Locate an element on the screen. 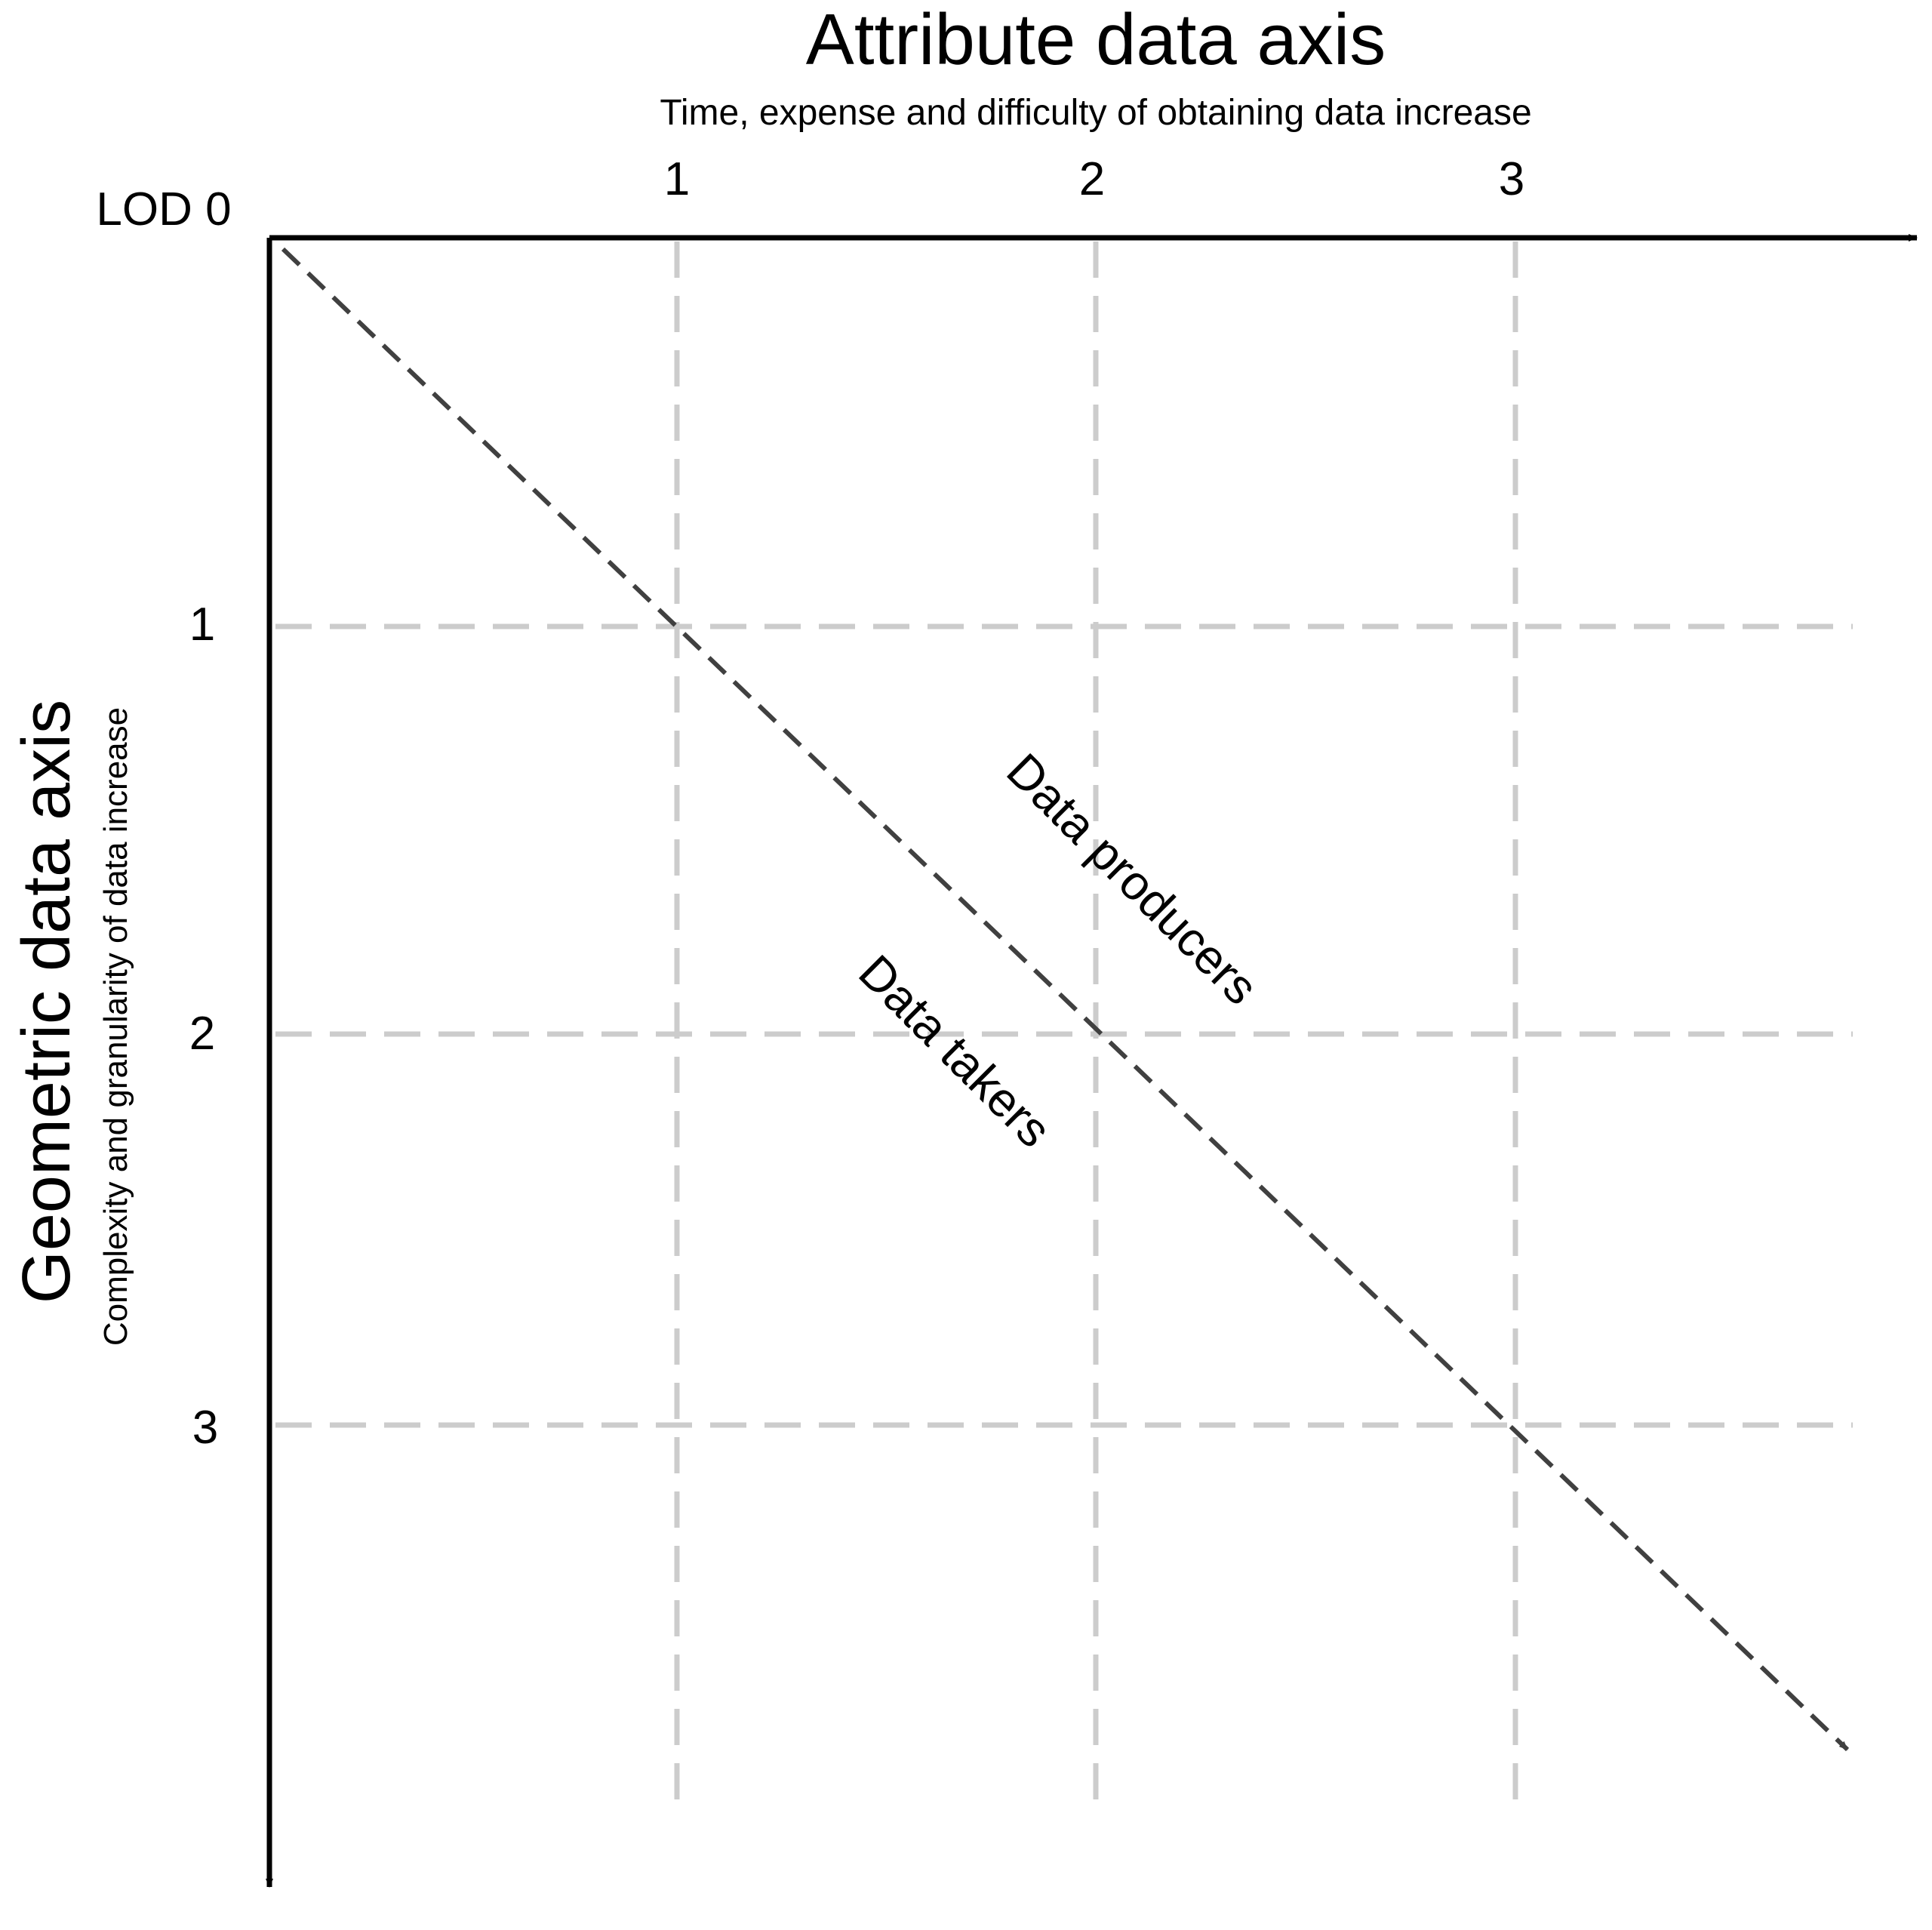  attribute-axis-title: Attribute data axis is located at coordinates (1096, 40).